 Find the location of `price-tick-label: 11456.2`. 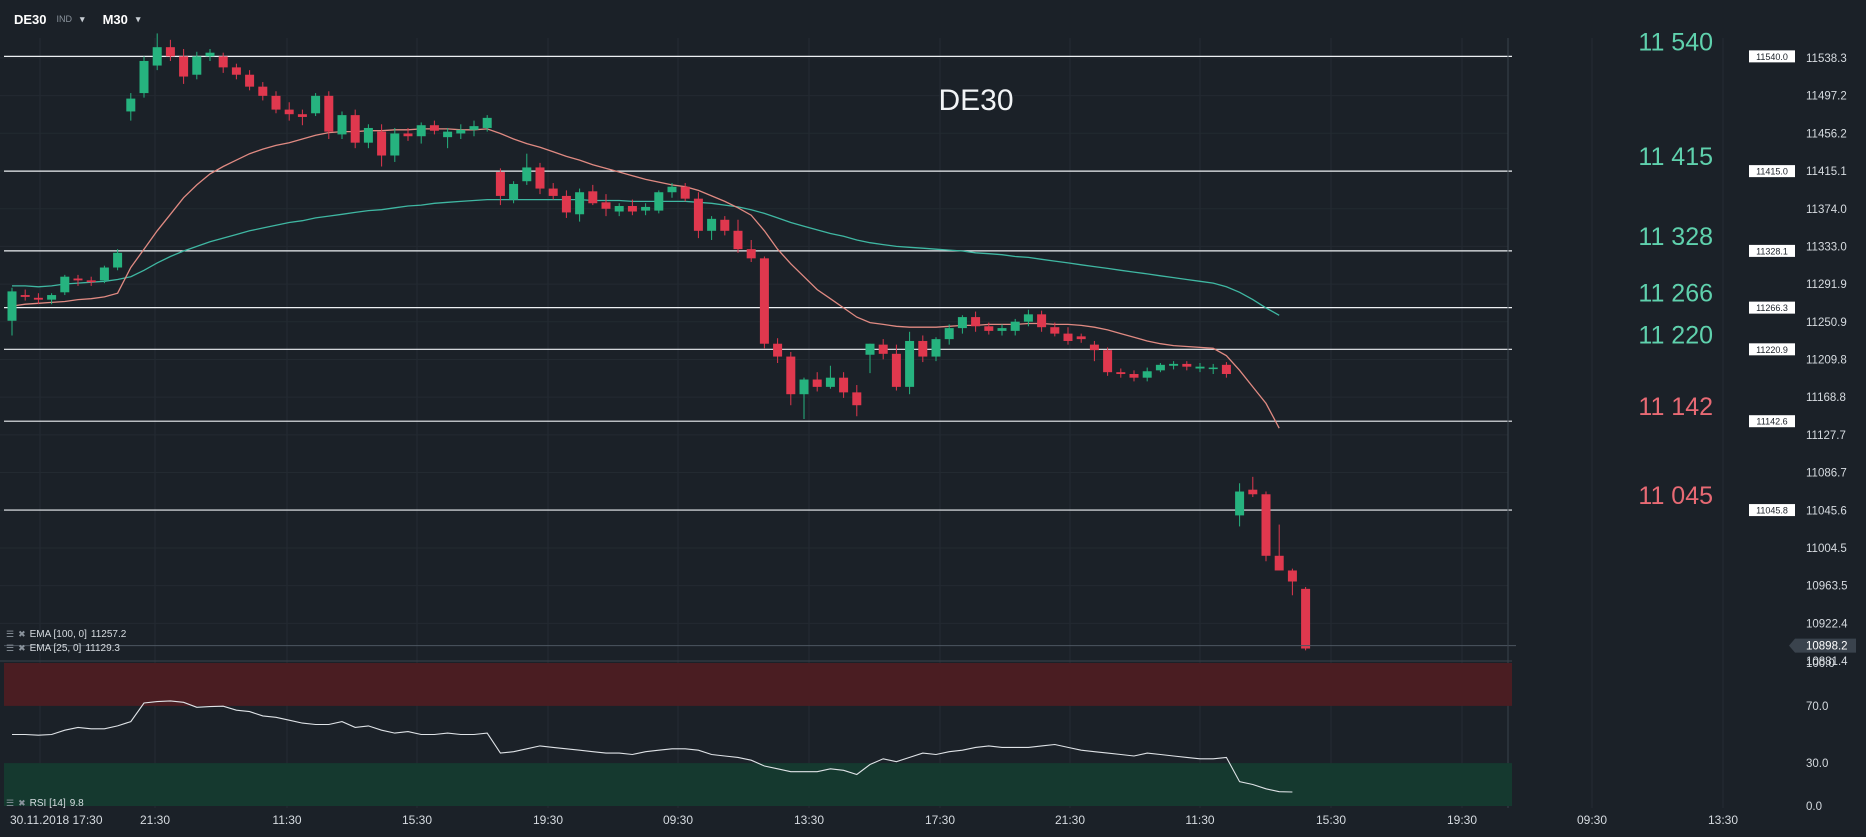

price-tick-label: 11456.2 is located at coordinates (1826, 134).